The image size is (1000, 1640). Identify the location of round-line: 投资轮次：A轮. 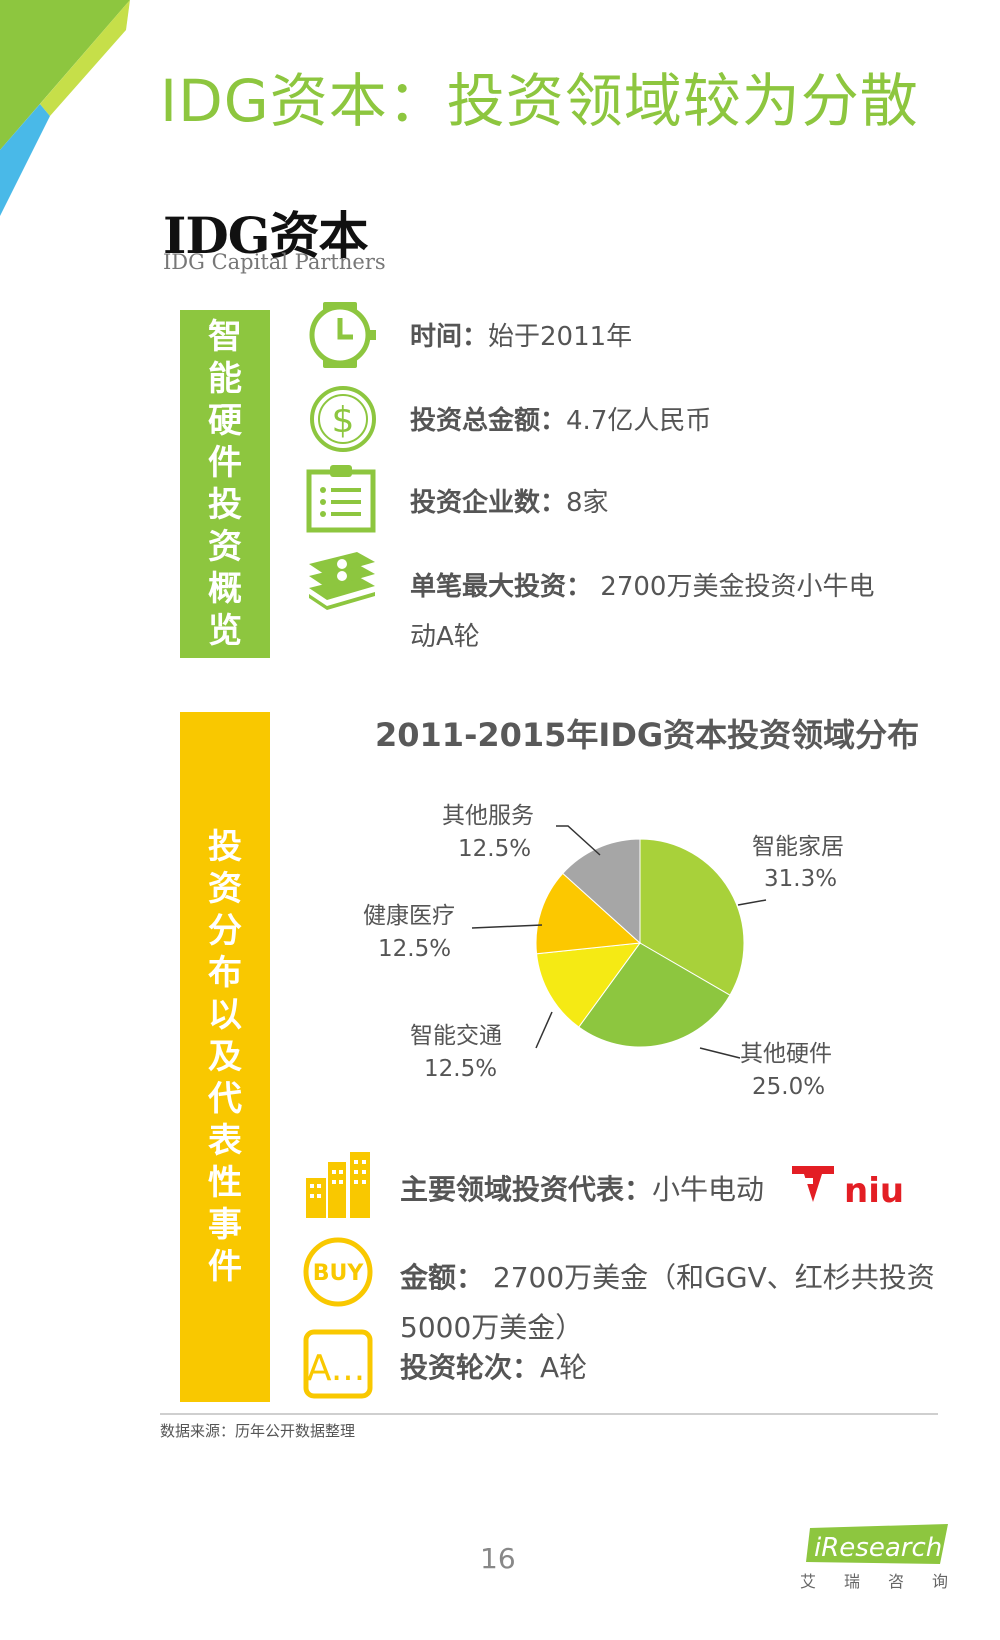
(493, 1366).